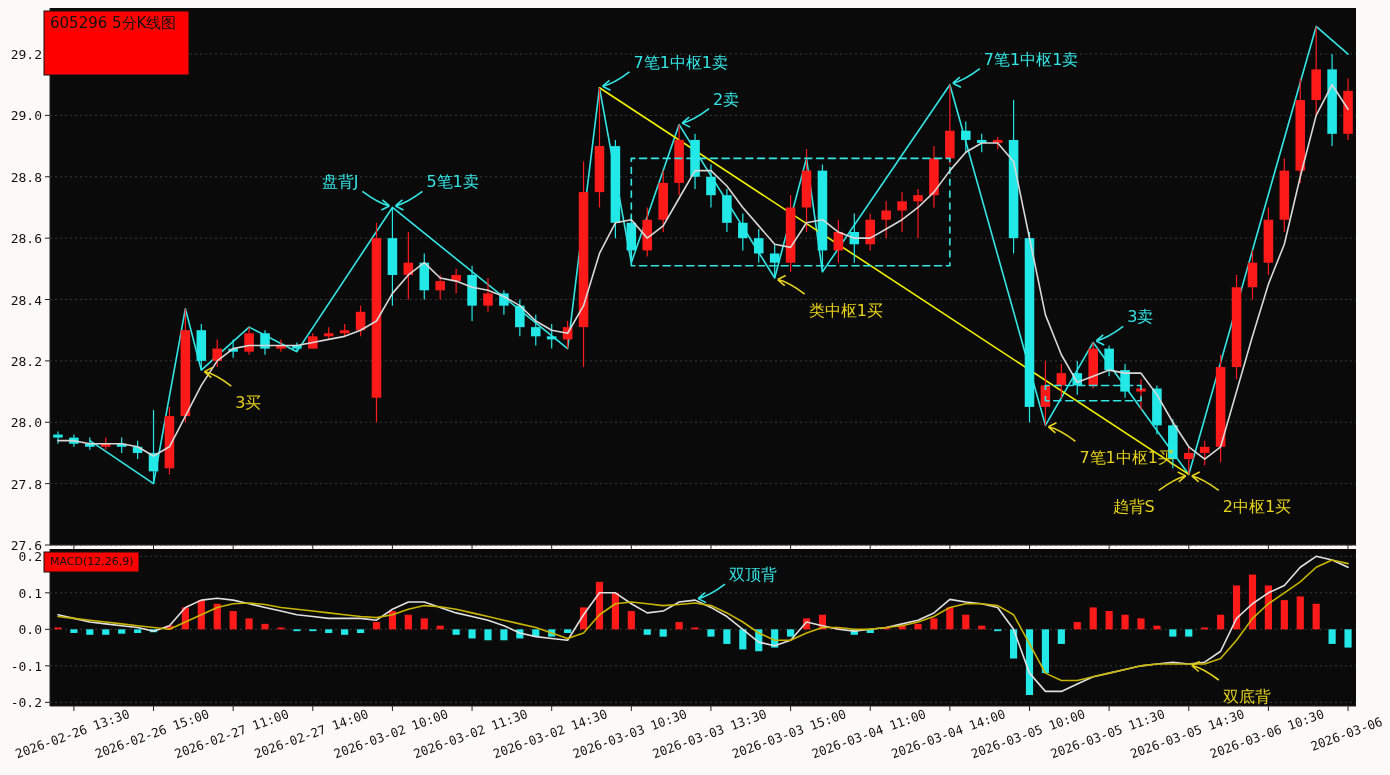  What do you see at coordinates (26, 703) in the screenshot?
I see `y-tick-label: -0.2` at bounding box center [26, 703].